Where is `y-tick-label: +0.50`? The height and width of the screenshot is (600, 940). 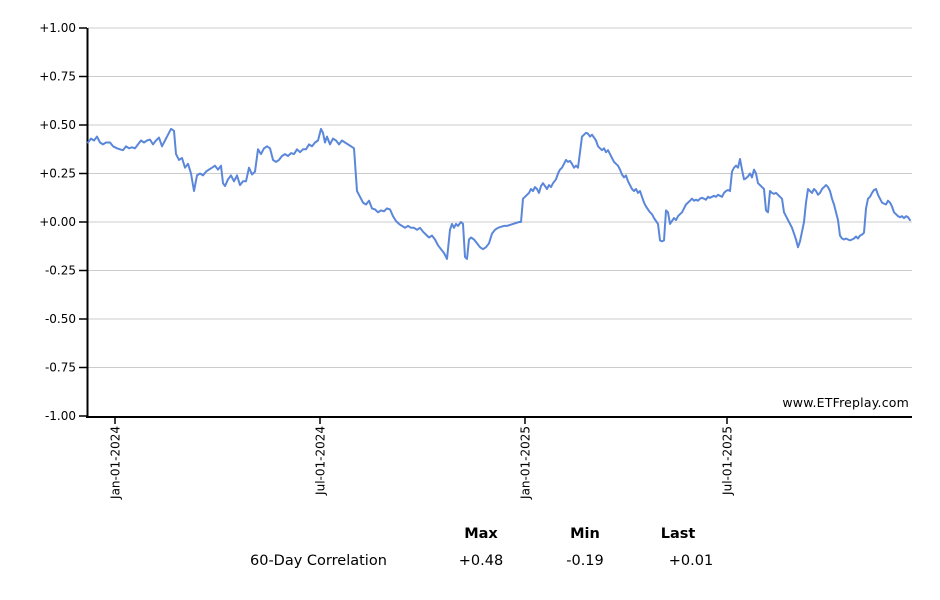
y-tick-label: +0.50 is located at coordinates (57, 125).